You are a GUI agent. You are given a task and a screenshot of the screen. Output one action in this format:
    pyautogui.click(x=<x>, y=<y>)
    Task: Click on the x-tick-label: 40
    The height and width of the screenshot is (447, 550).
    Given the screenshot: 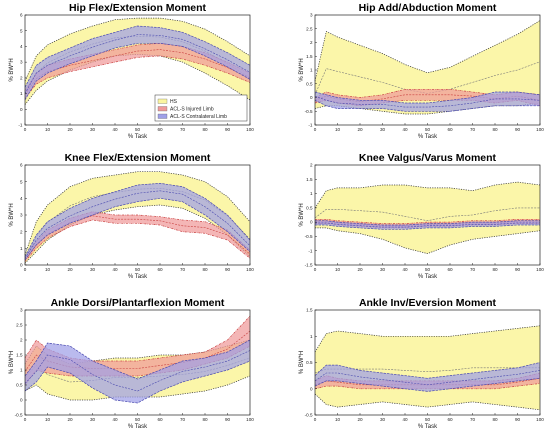 What is the action you would take?
    pyautogui.click(x=115, y=269)
    